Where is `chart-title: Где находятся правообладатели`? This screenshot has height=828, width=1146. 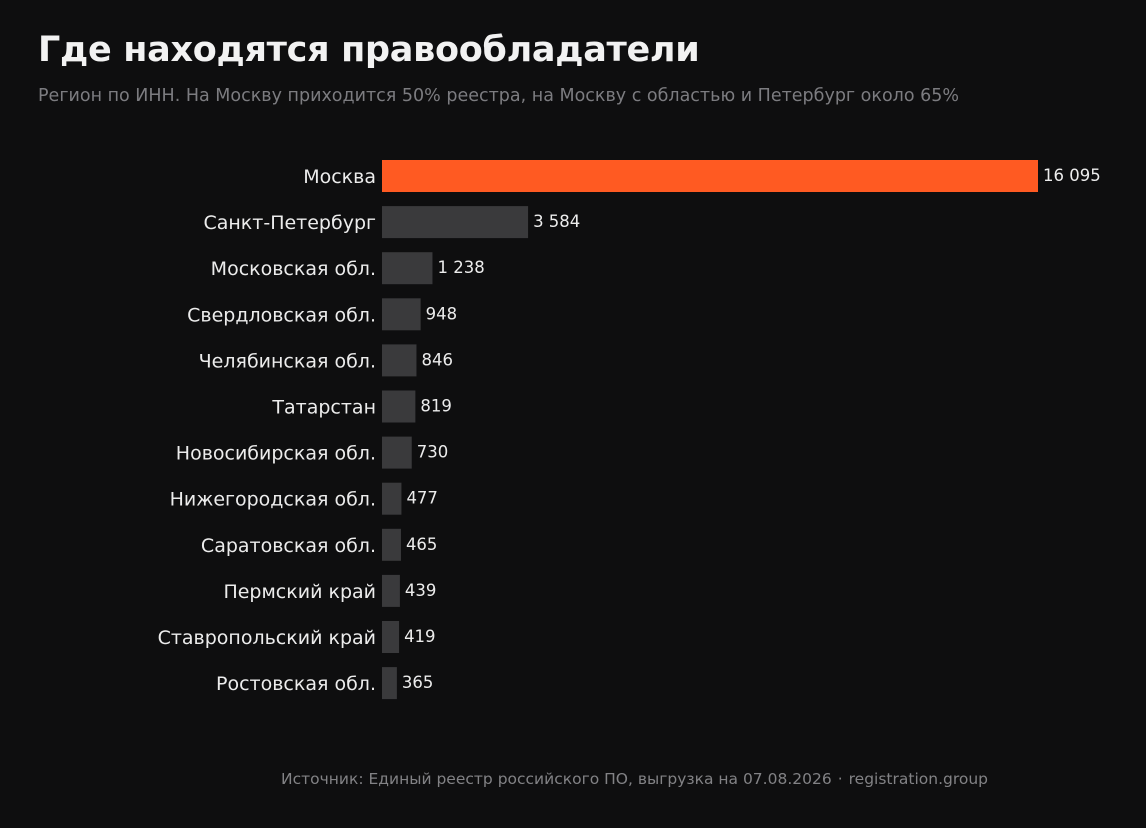 chart-title: Где находятся правообладатели is located at coordinates (369, 50).